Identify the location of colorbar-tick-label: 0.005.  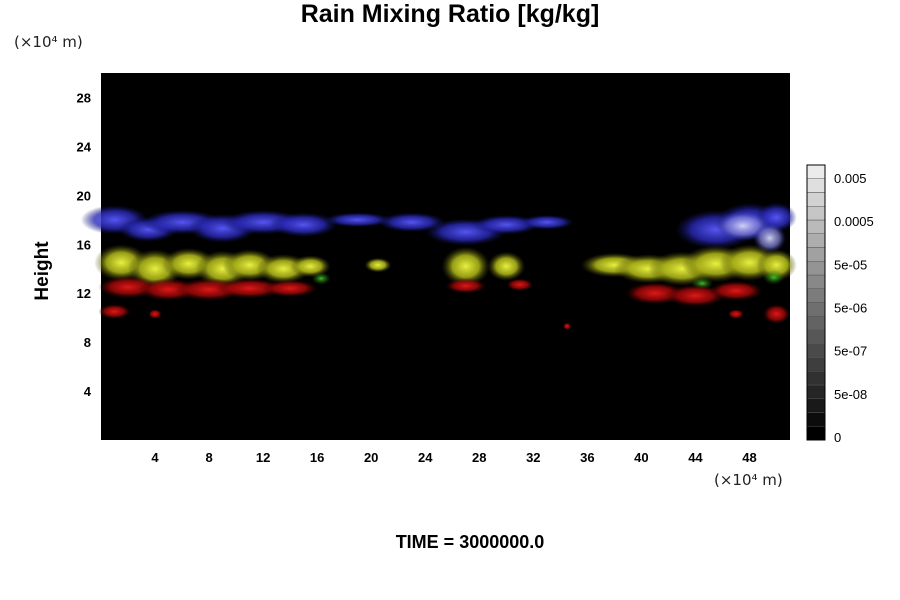
(850, 178).